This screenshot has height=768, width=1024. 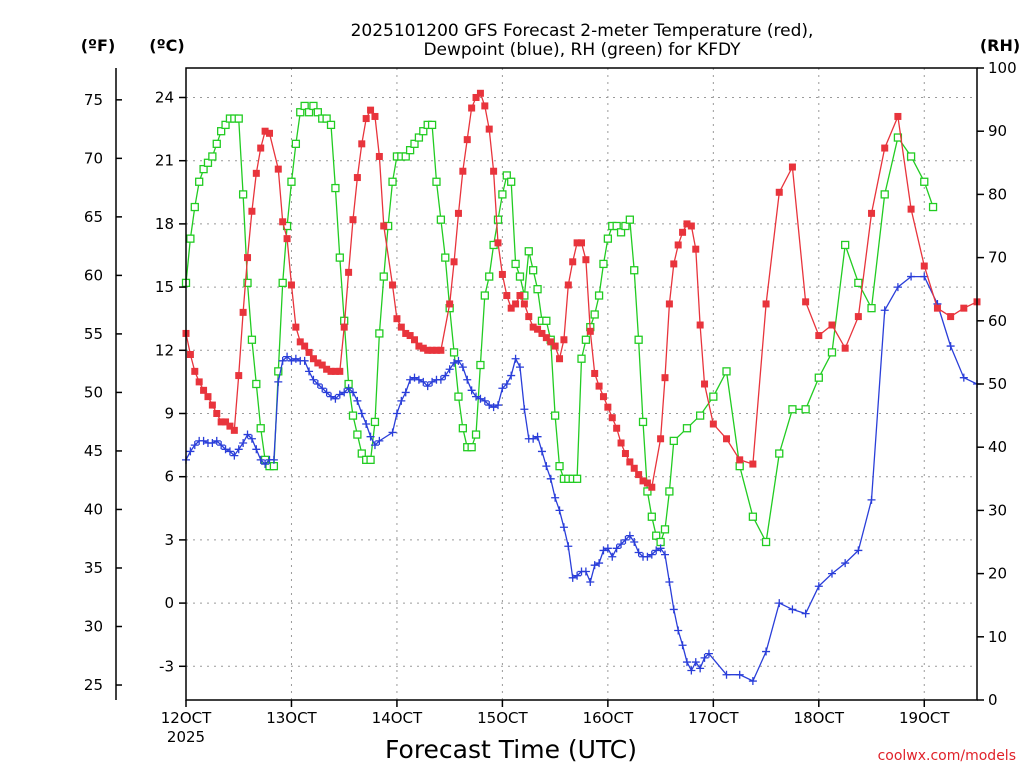 I want to click on f-tick-label: 75, so click(x=93, y=100).